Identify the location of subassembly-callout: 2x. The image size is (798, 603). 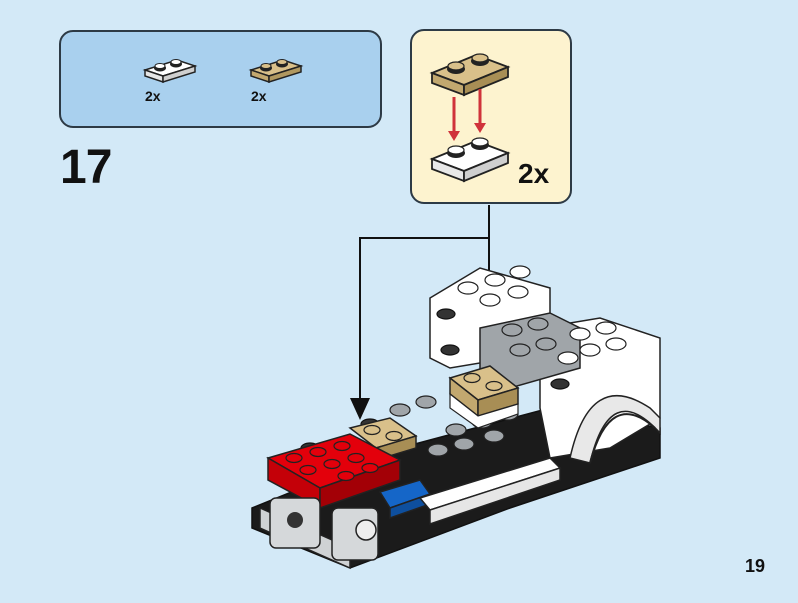
(491, 116).